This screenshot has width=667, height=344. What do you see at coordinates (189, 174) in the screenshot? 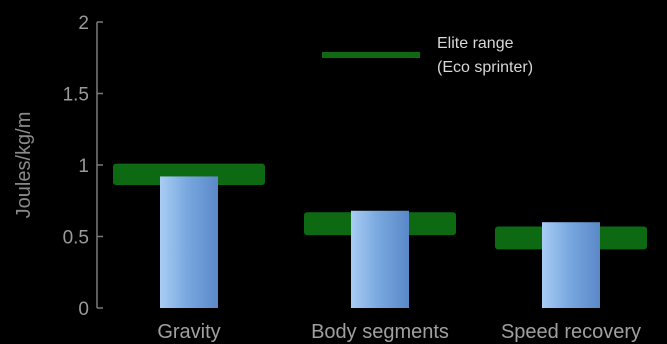
I see `elite-range-band` at bounding box center [189, 174].